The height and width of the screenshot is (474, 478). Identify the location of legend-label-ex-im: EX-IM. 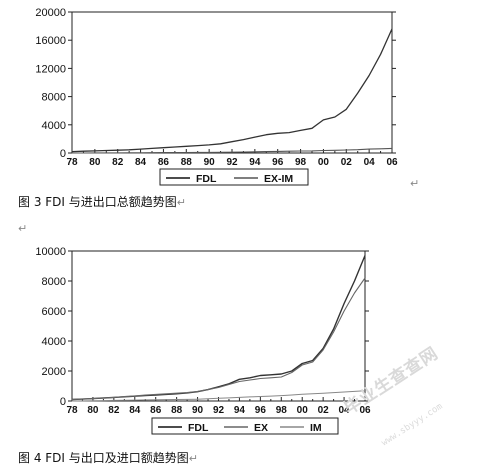
(278, 179).